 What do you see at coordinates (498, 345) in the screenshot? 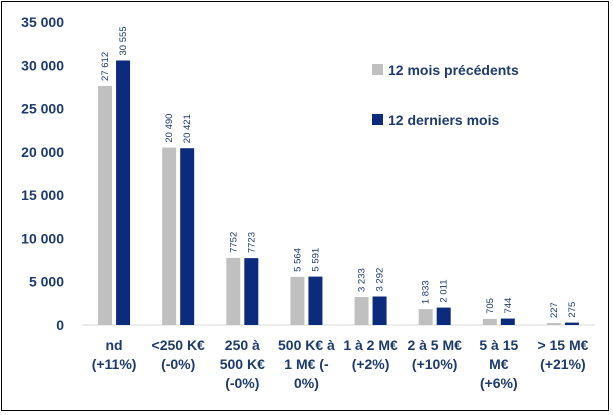
I see `category-label: 5 à 15` at bounding box center [498, 345].